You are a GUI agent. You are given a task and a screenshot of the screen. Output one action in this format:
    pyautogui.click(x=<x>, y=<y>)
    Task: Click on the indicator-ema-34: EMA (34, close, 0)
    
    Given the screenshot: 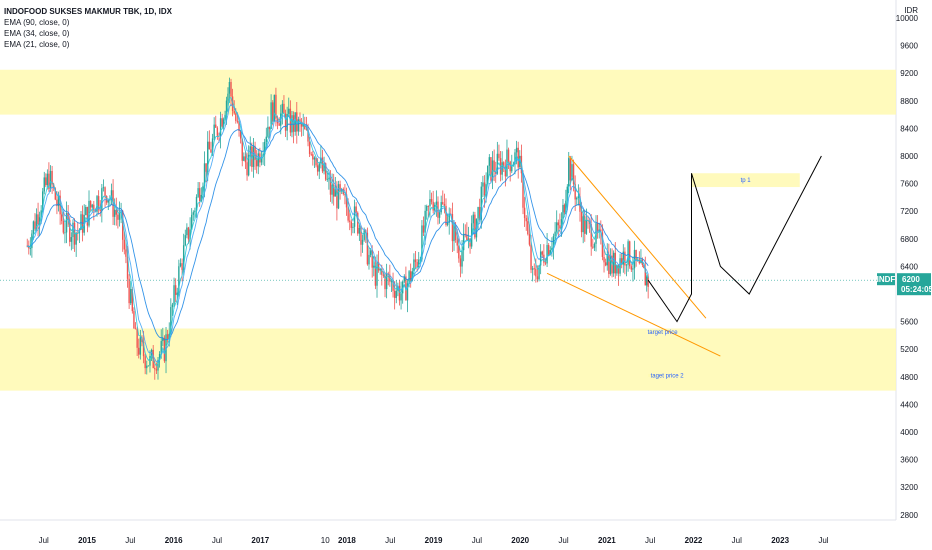 What is the action you would take?
    pyautogui.click(x=37, y=33)
    